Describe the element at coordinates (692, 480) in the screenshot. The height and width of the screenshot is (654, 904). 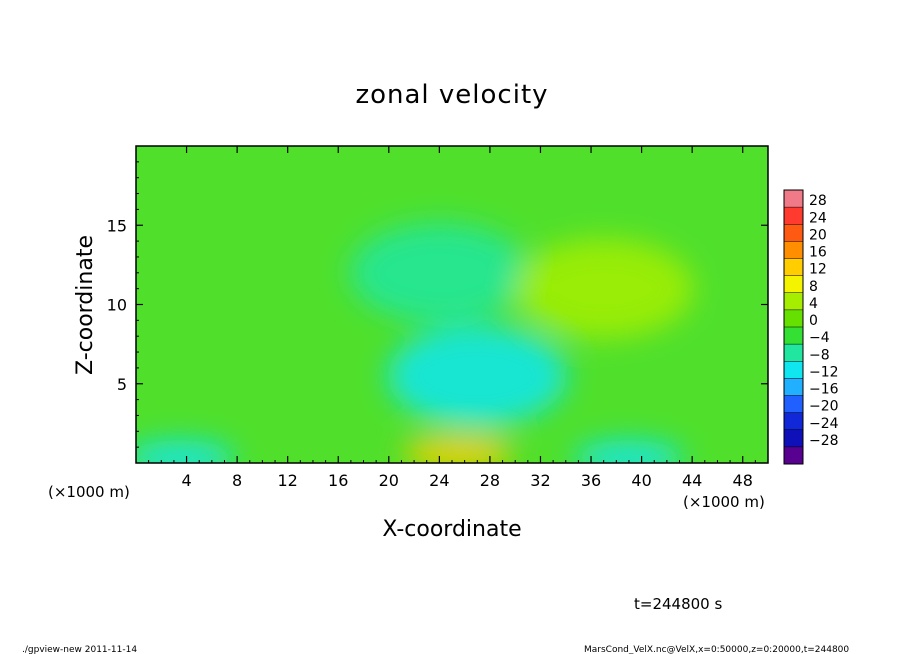
I see `x-tick-label: 44` at that location.